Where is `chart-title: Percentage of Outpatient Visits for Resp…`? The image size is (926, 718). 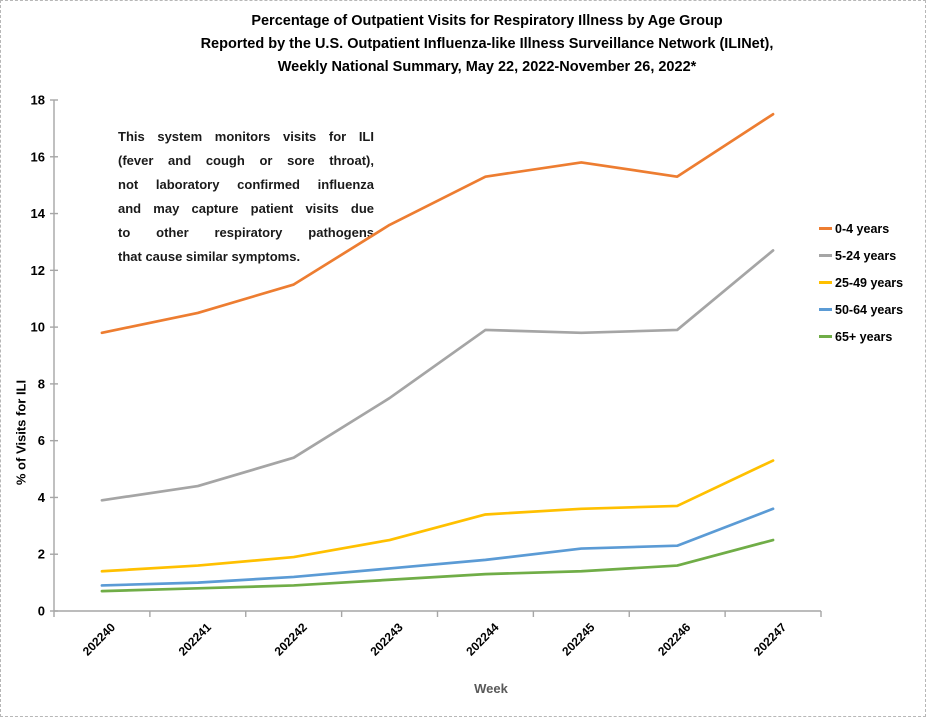 chart-title: Percentage of Outpatient Visits for Resp… is located at coordinates (486, 44).